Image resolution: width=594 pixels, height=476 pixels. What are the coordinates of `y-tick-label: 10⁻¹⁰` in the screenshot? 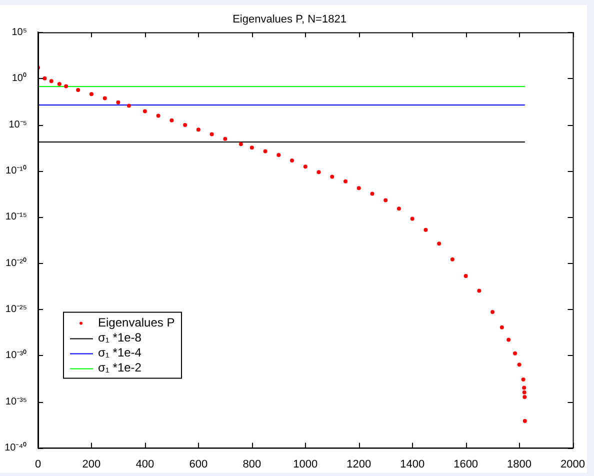 It's located at (16, 170).